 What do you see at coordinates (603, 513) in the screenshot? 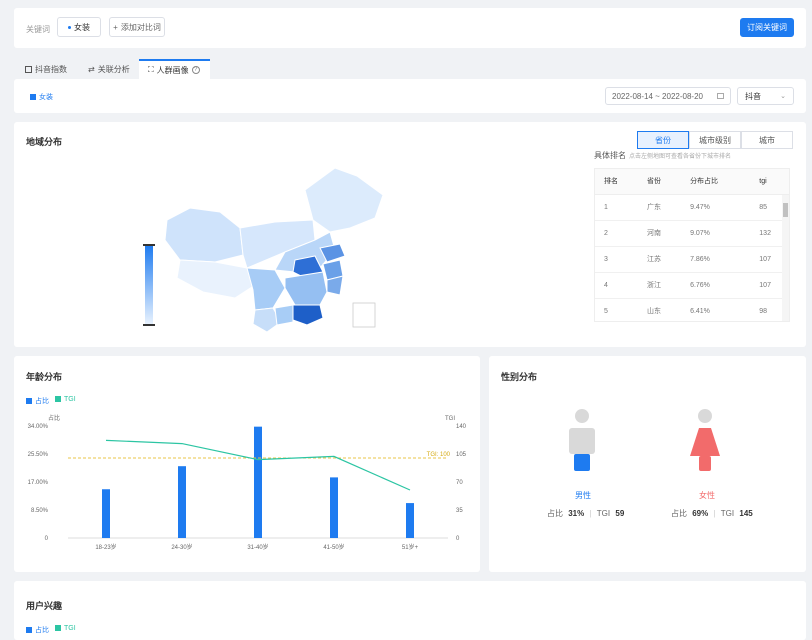
I see `male-tgi-label: TGI` at bounding box center [603, 513].